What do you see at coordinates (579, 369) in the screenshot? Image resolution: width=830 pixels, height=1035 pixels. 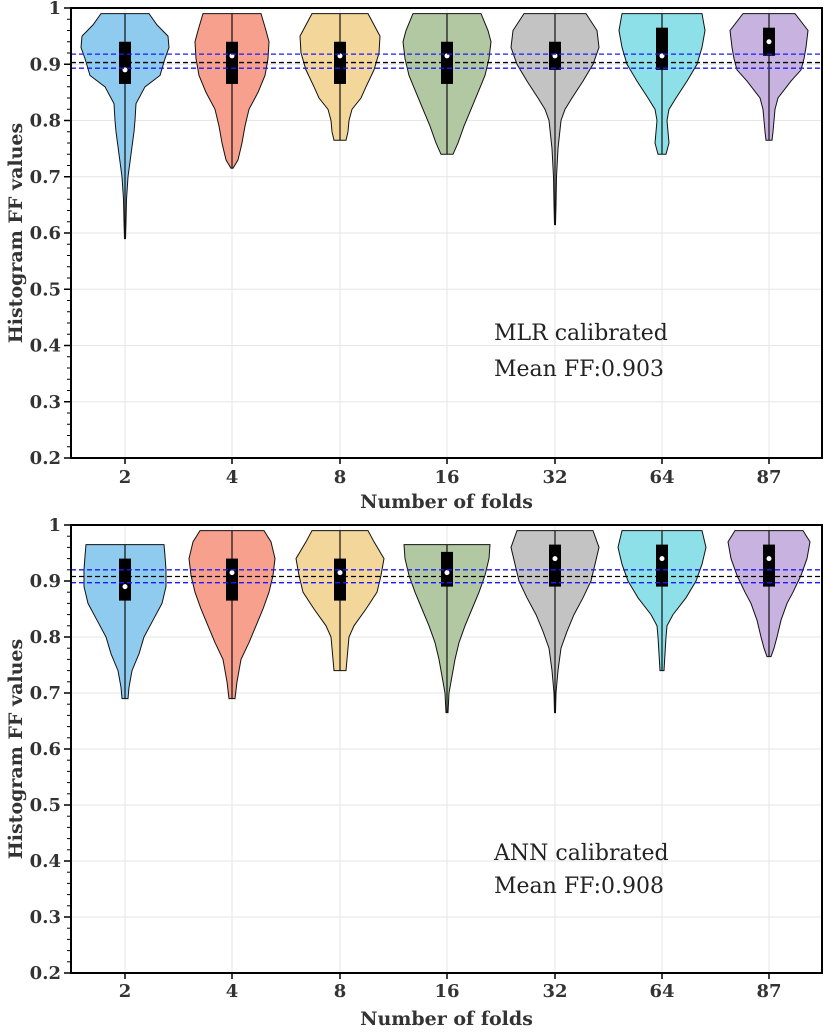 I see `mean-ff-label: Mean FF:0.903` at bounding box center [579, 369].